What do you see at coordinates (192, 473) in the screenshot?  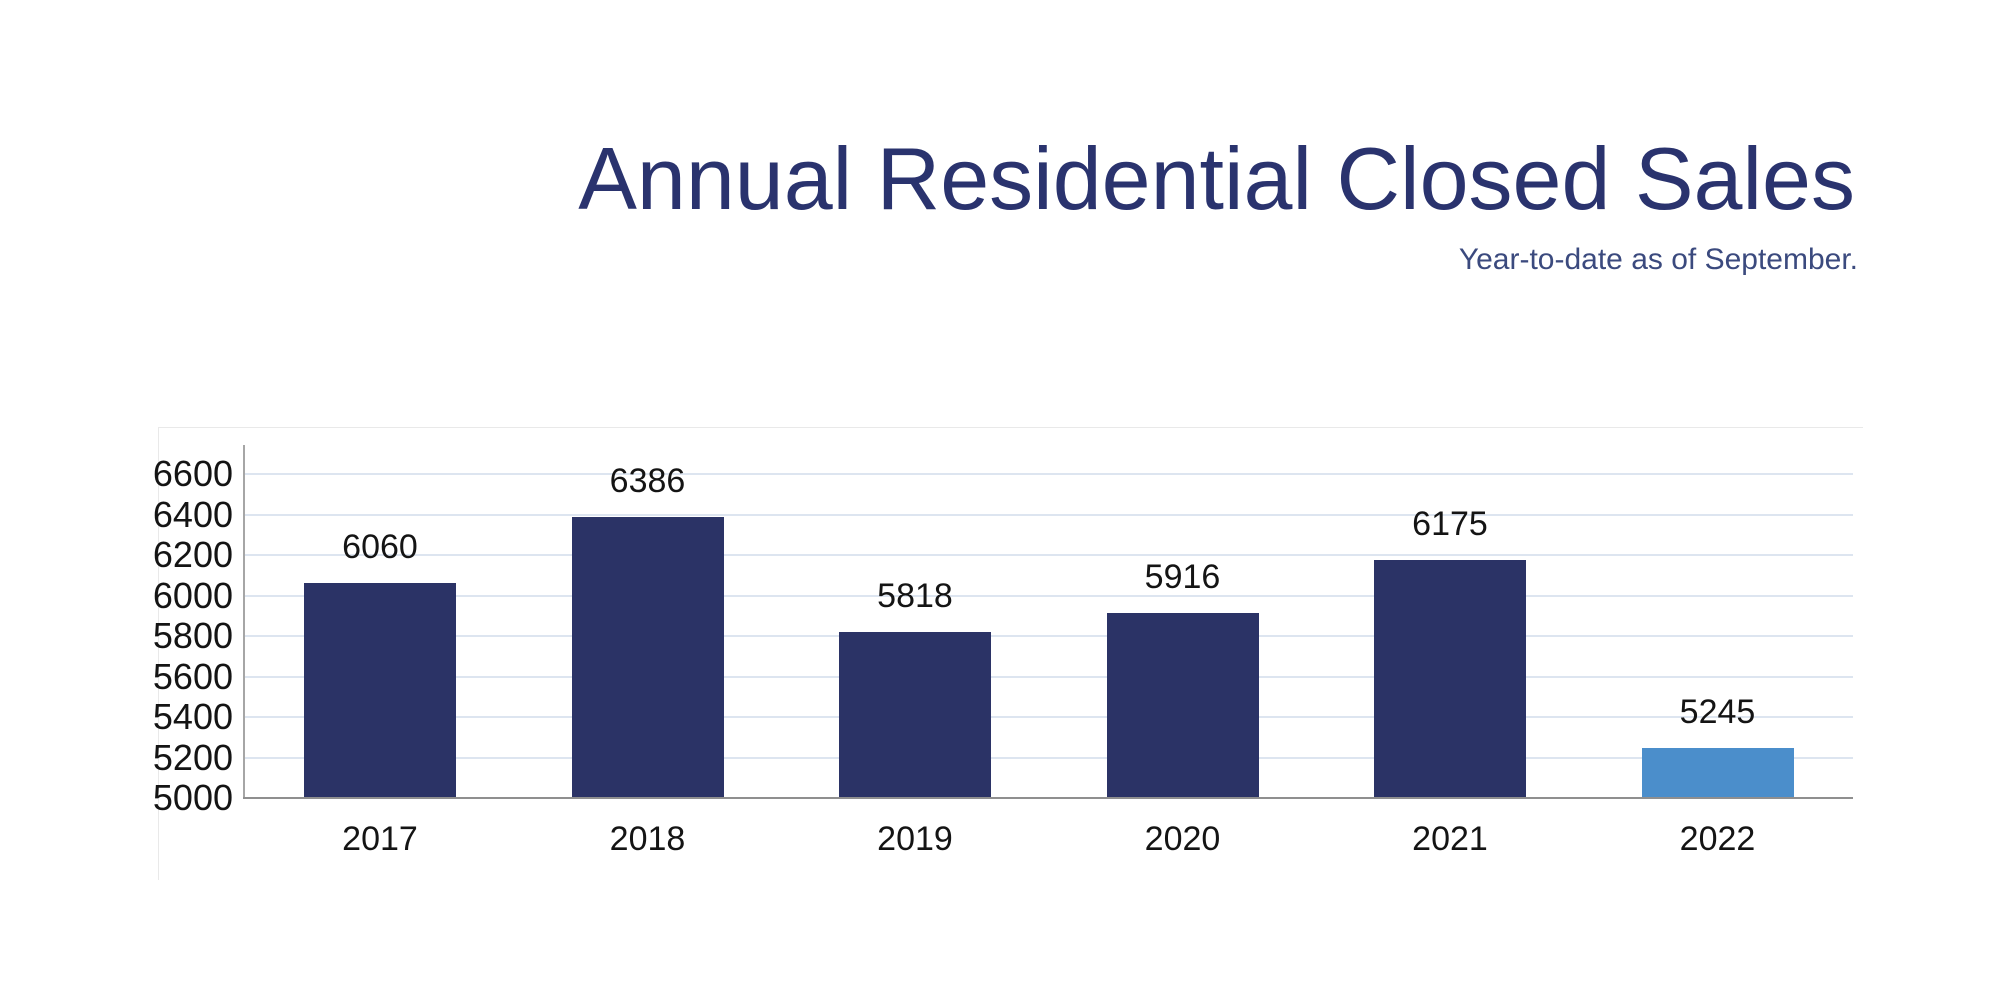 I see `y-axis-tick-label: 6600` at bounding box center [192, 473].